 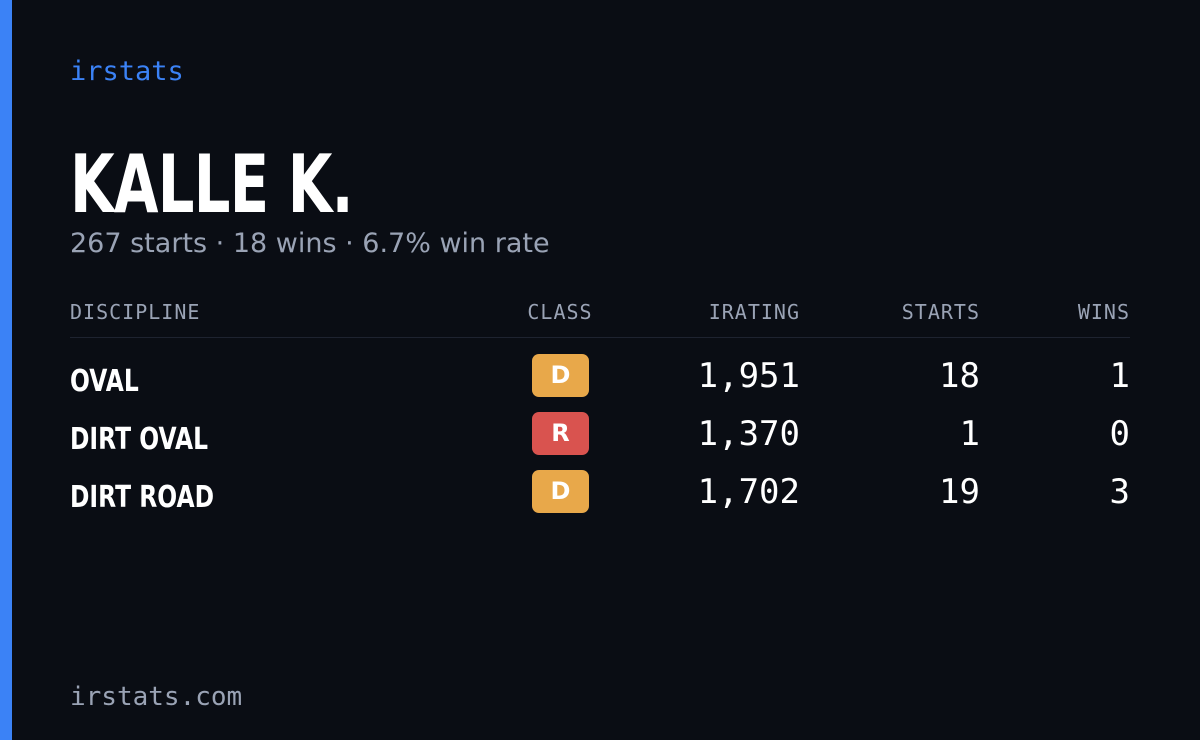 I want to click on header: WINS, so click(x=1103, y=312).